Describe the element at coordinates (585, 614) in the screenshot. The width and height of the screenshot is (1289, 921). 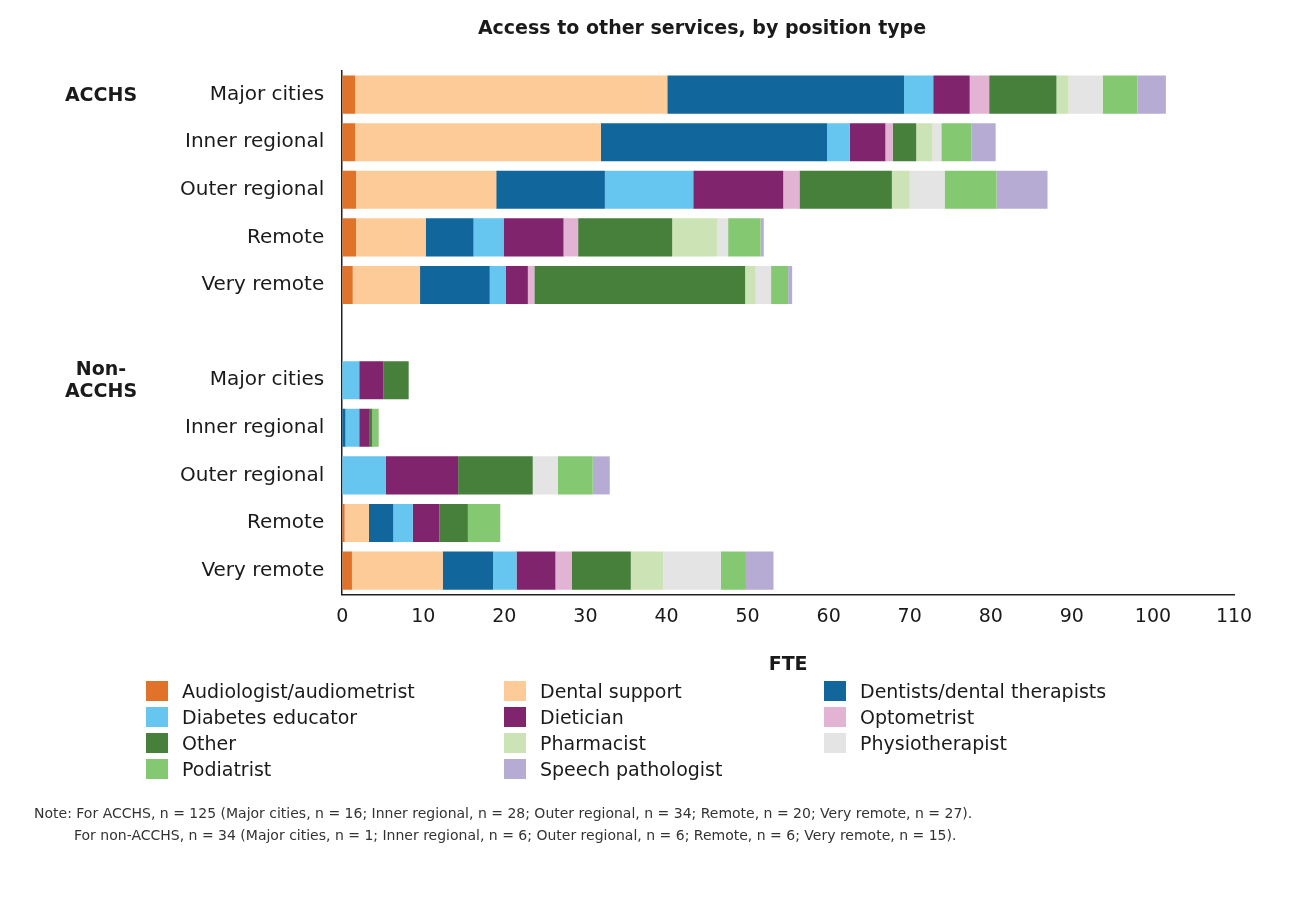
I see `x-tick-label: 30` at that location.